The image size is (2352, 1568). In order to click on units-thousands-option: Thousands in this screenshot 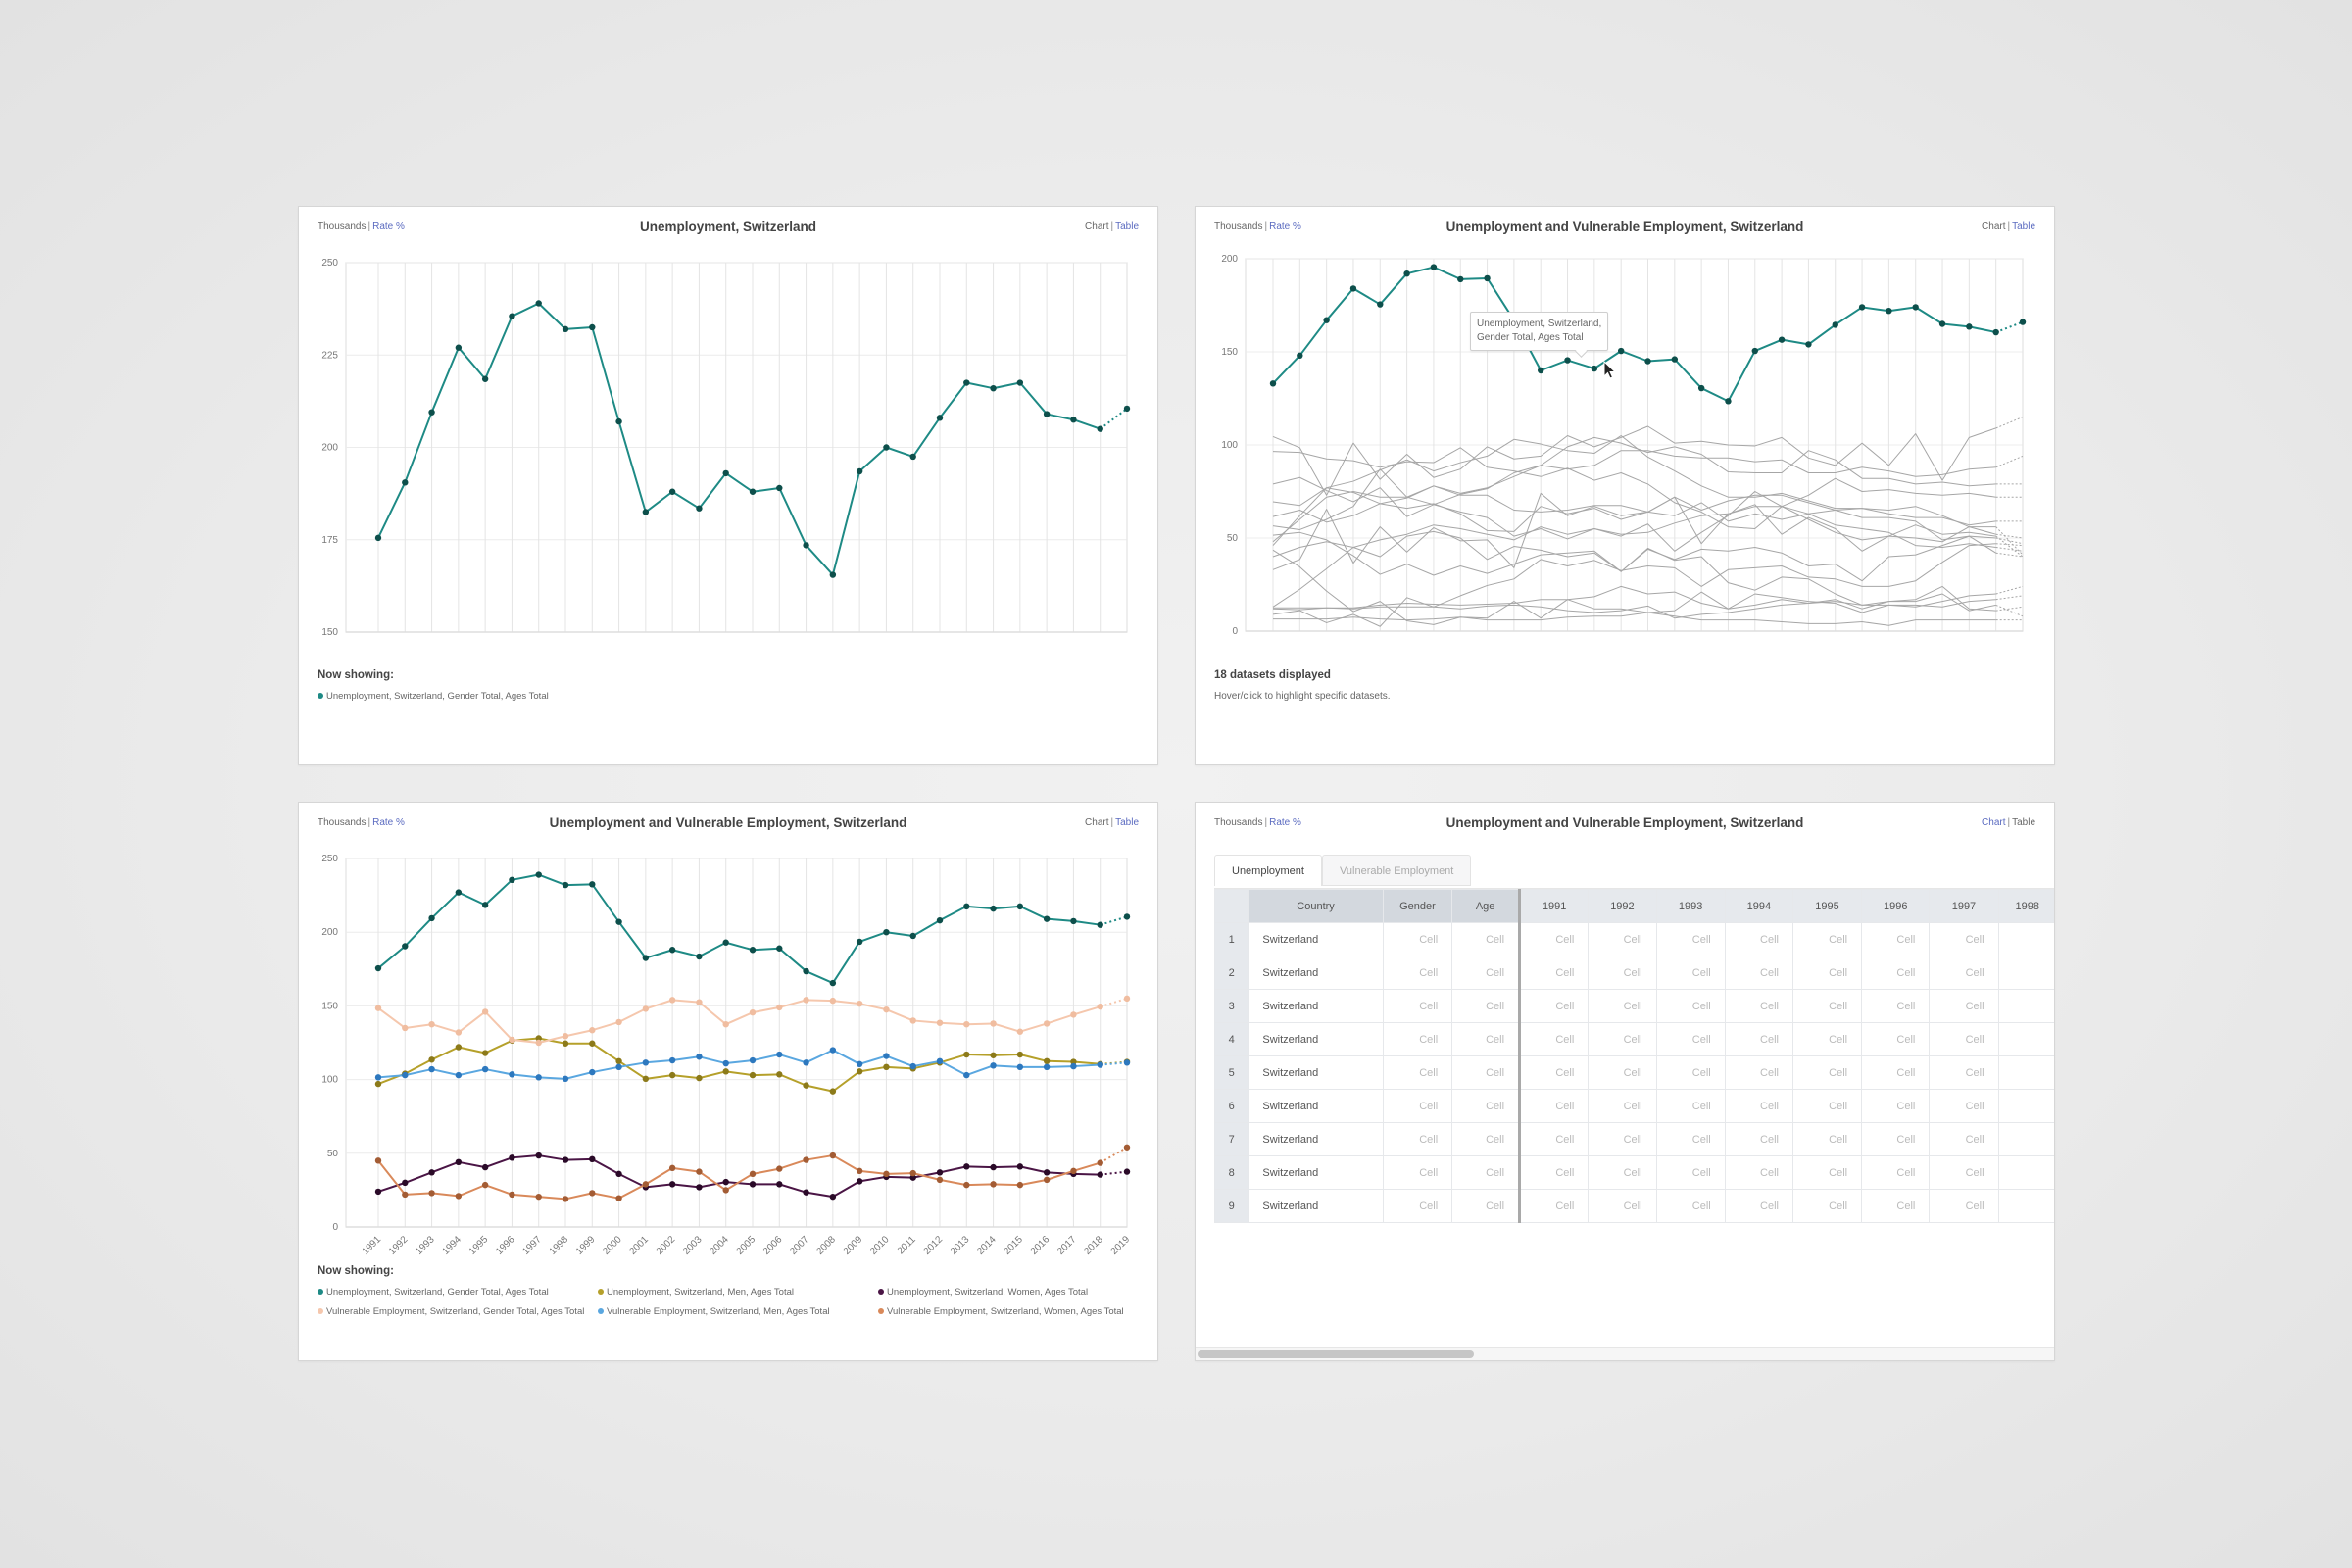, I will do `click(1238, 226)`.